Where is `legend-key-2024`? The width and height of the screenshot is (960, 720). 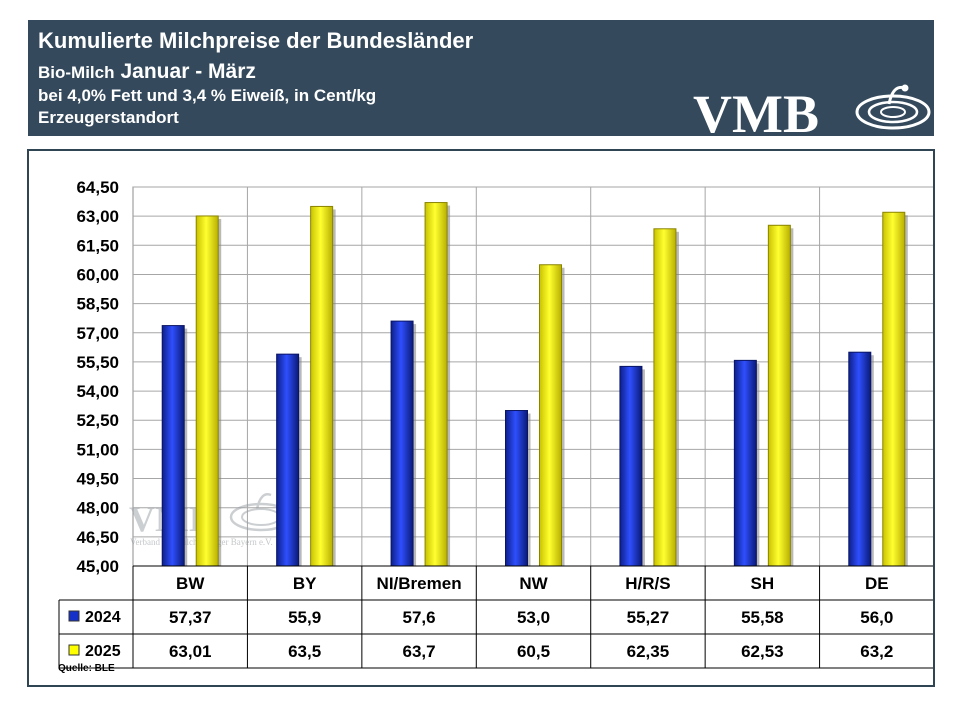
legend-key-2024 is located at coordinates (74, 616).